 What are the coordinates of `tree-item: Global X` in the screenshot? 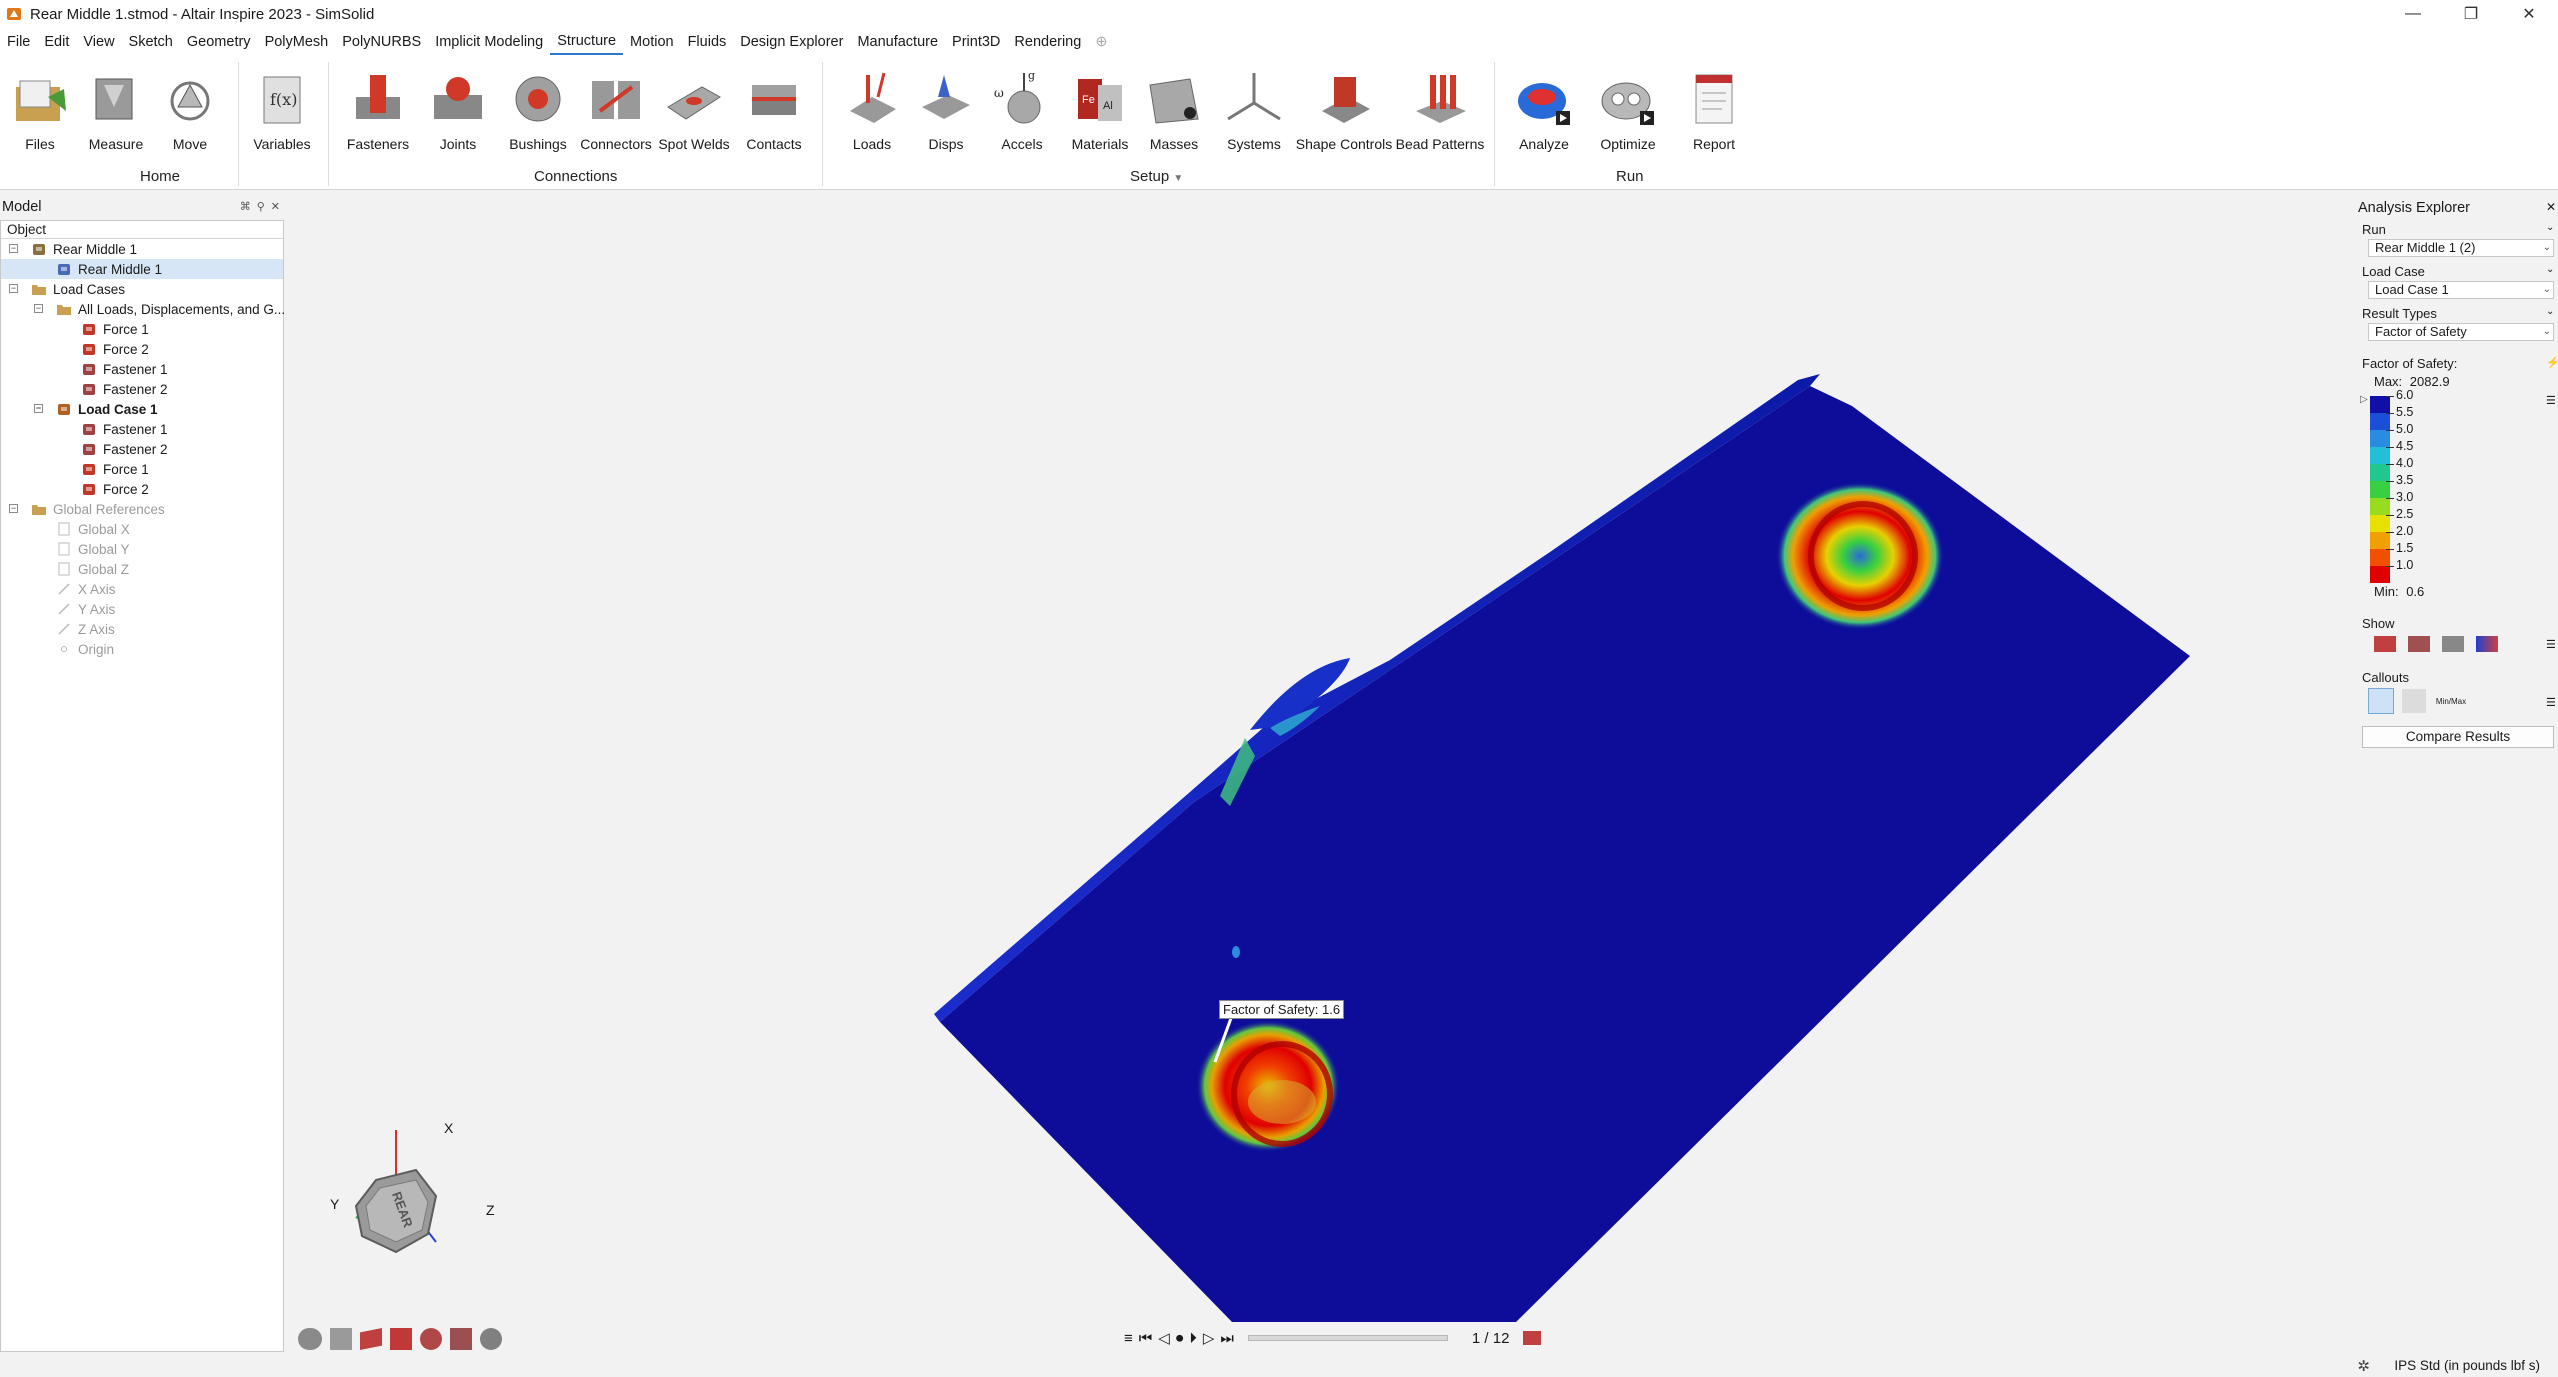 It's located at (142, 529).